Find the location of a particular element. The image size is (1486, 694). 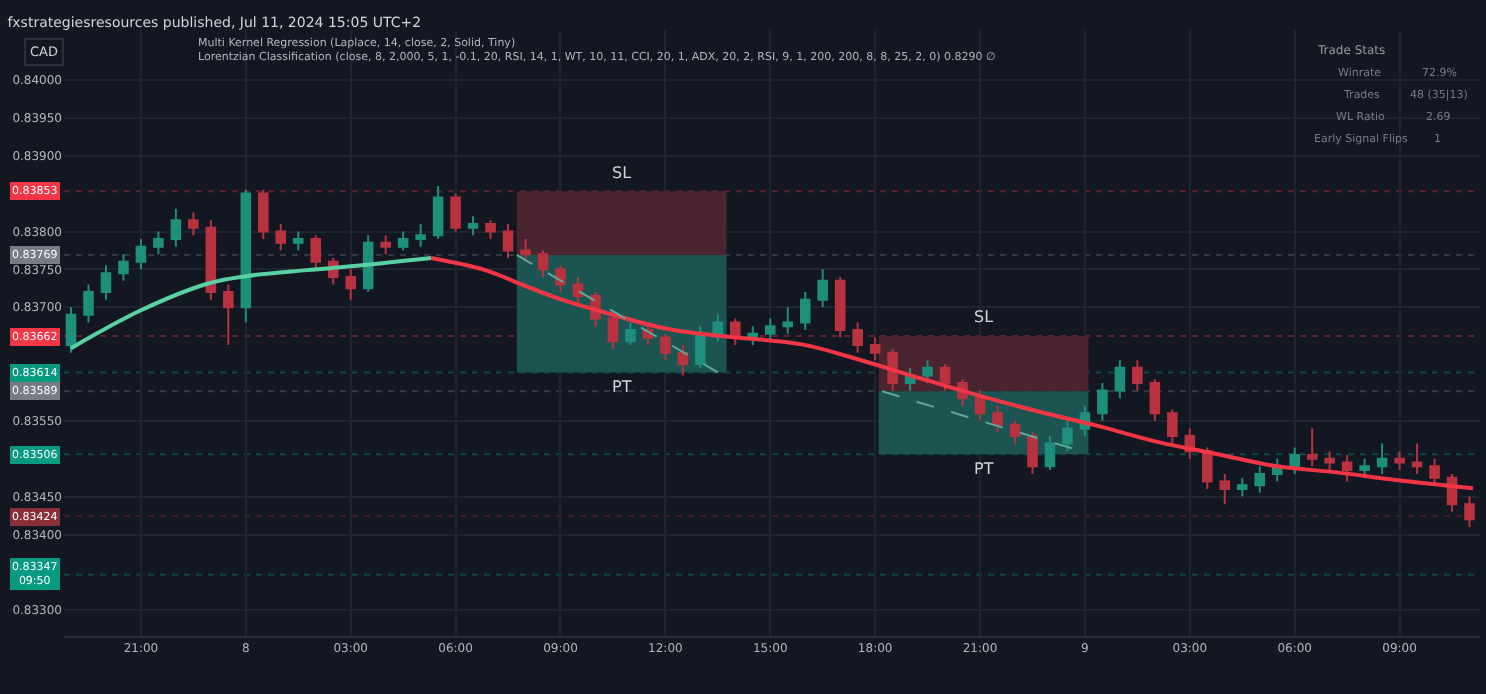

line-series is located at coordinates (251, 303).